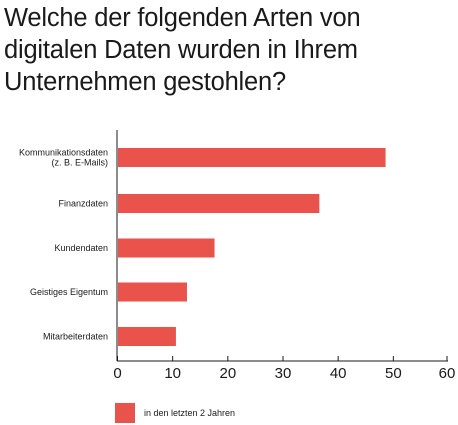 The image size is (458, 425). I want to click on chart-title-line: Welche der folgenden Arten von, so click(182, 18).